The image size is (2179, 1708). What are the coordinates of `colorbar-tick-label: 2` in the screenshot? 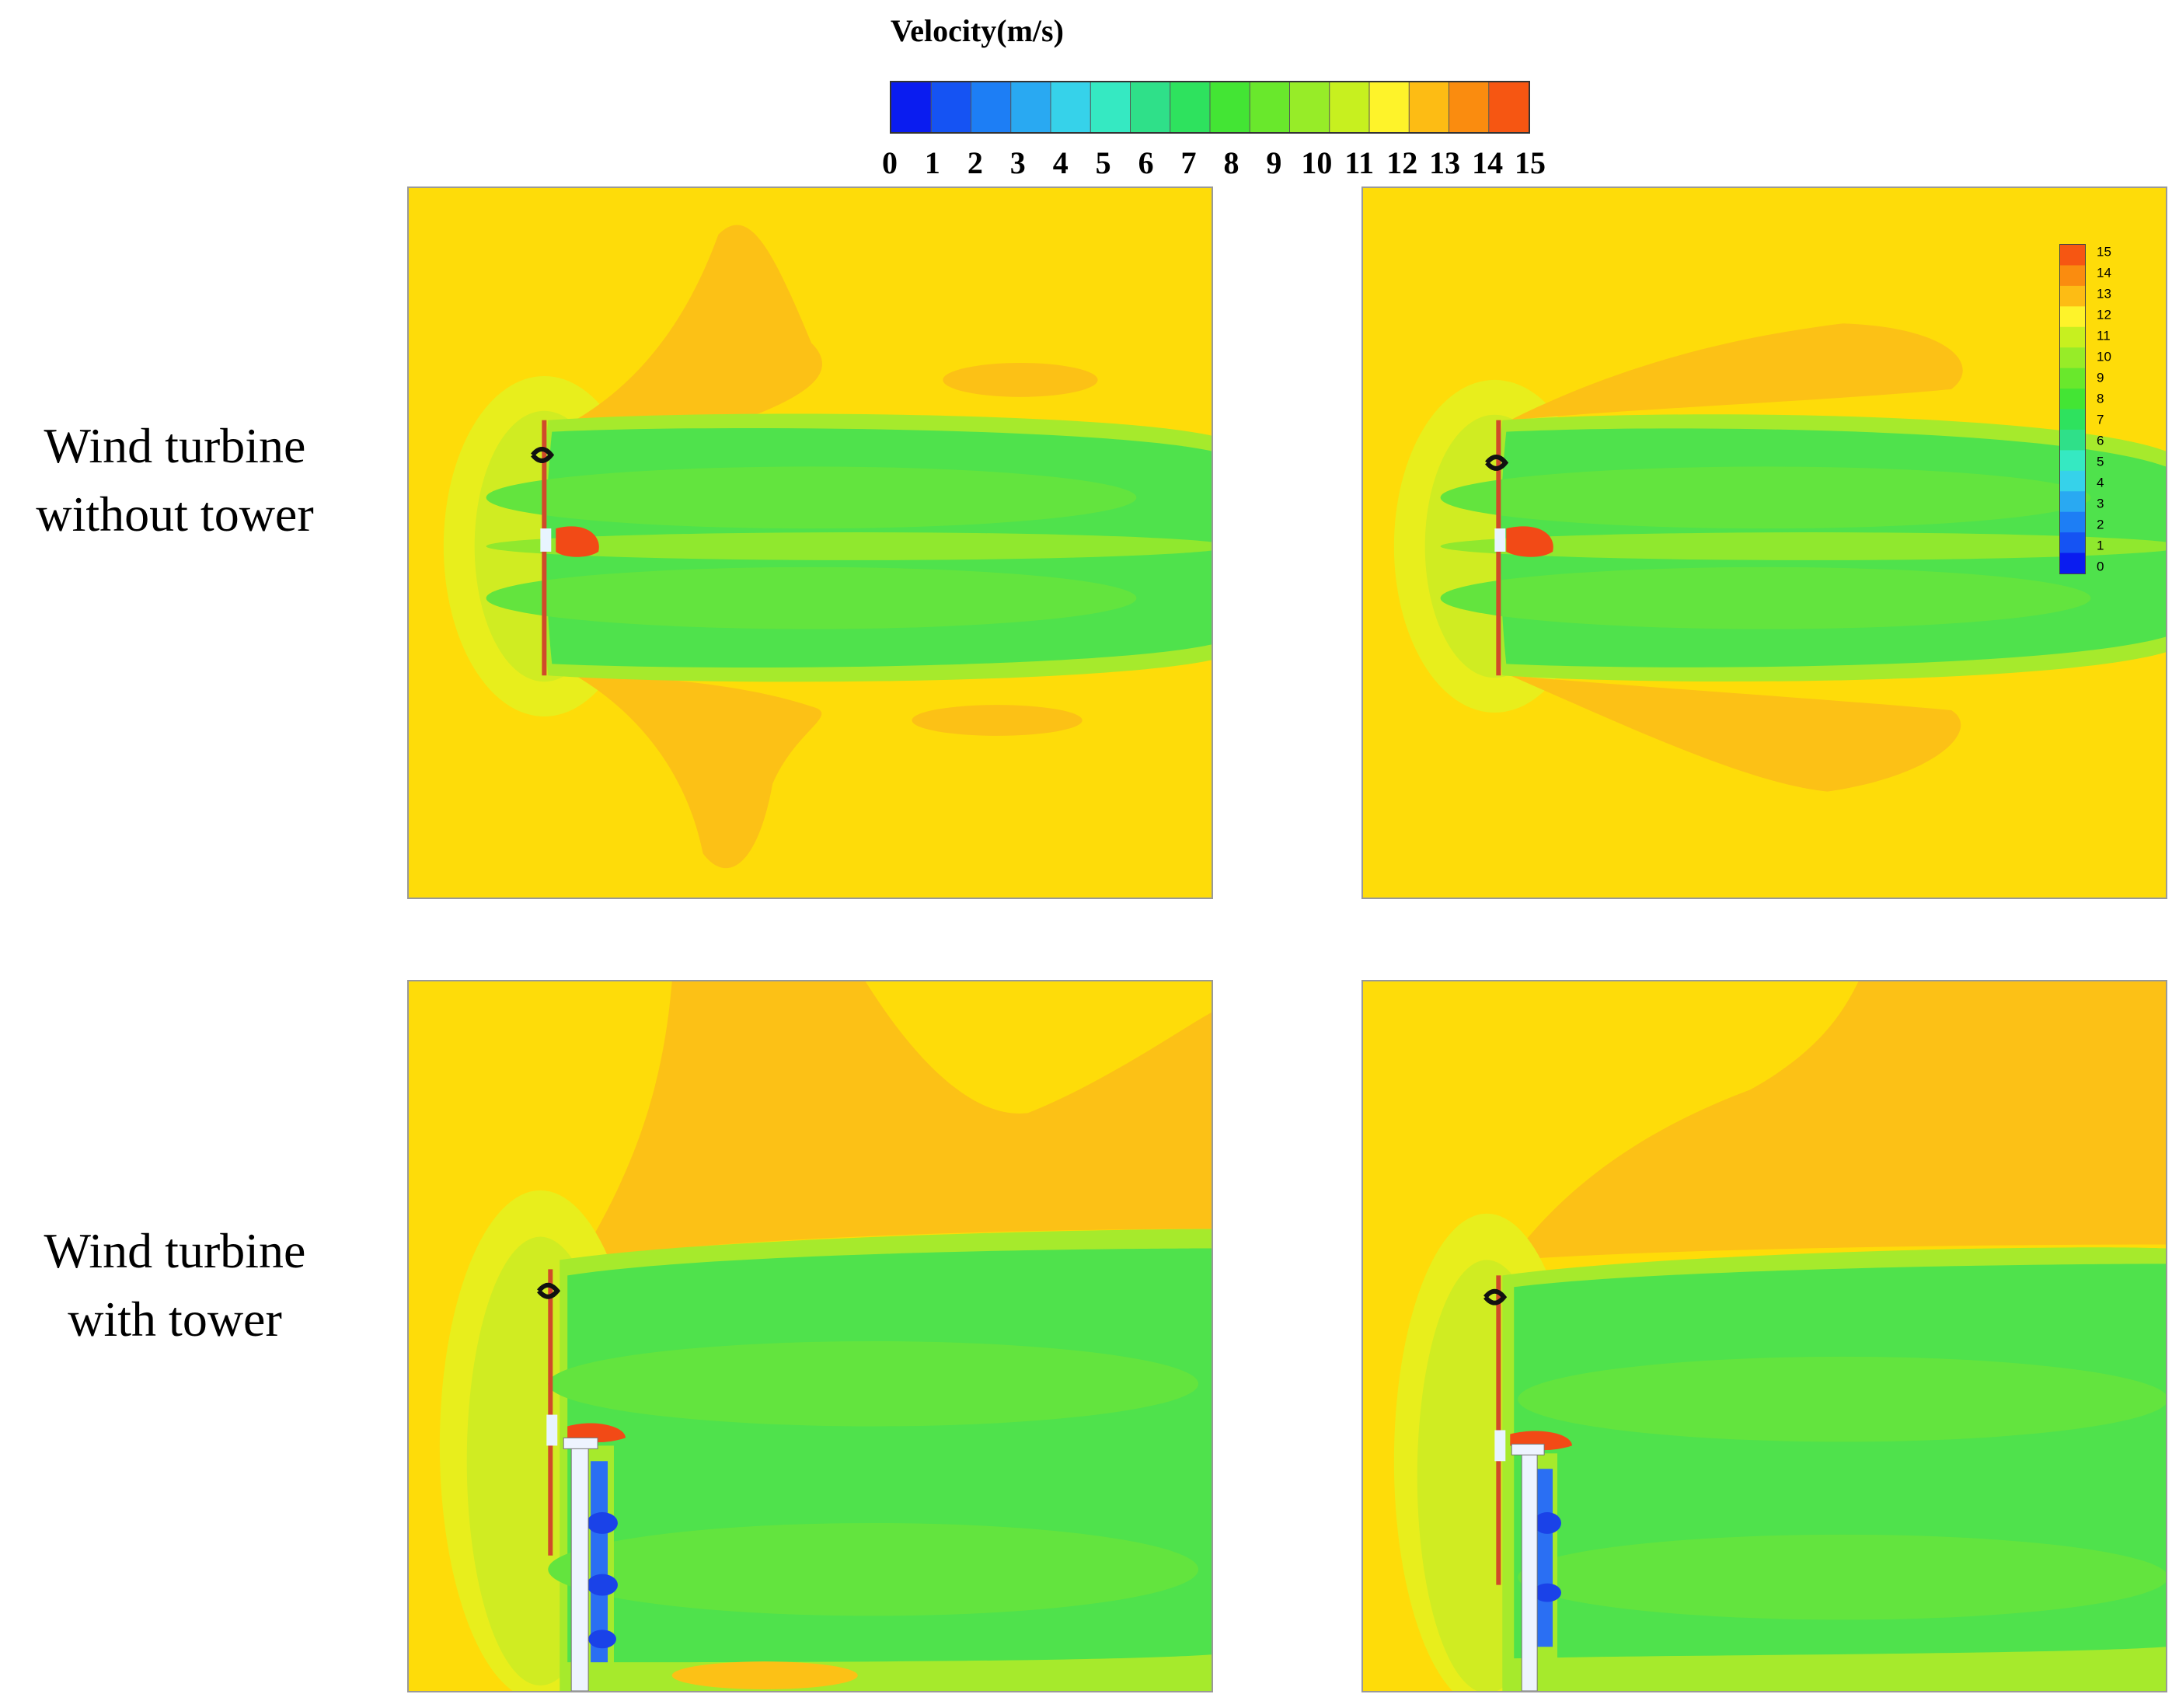 It's located at (975, 162).